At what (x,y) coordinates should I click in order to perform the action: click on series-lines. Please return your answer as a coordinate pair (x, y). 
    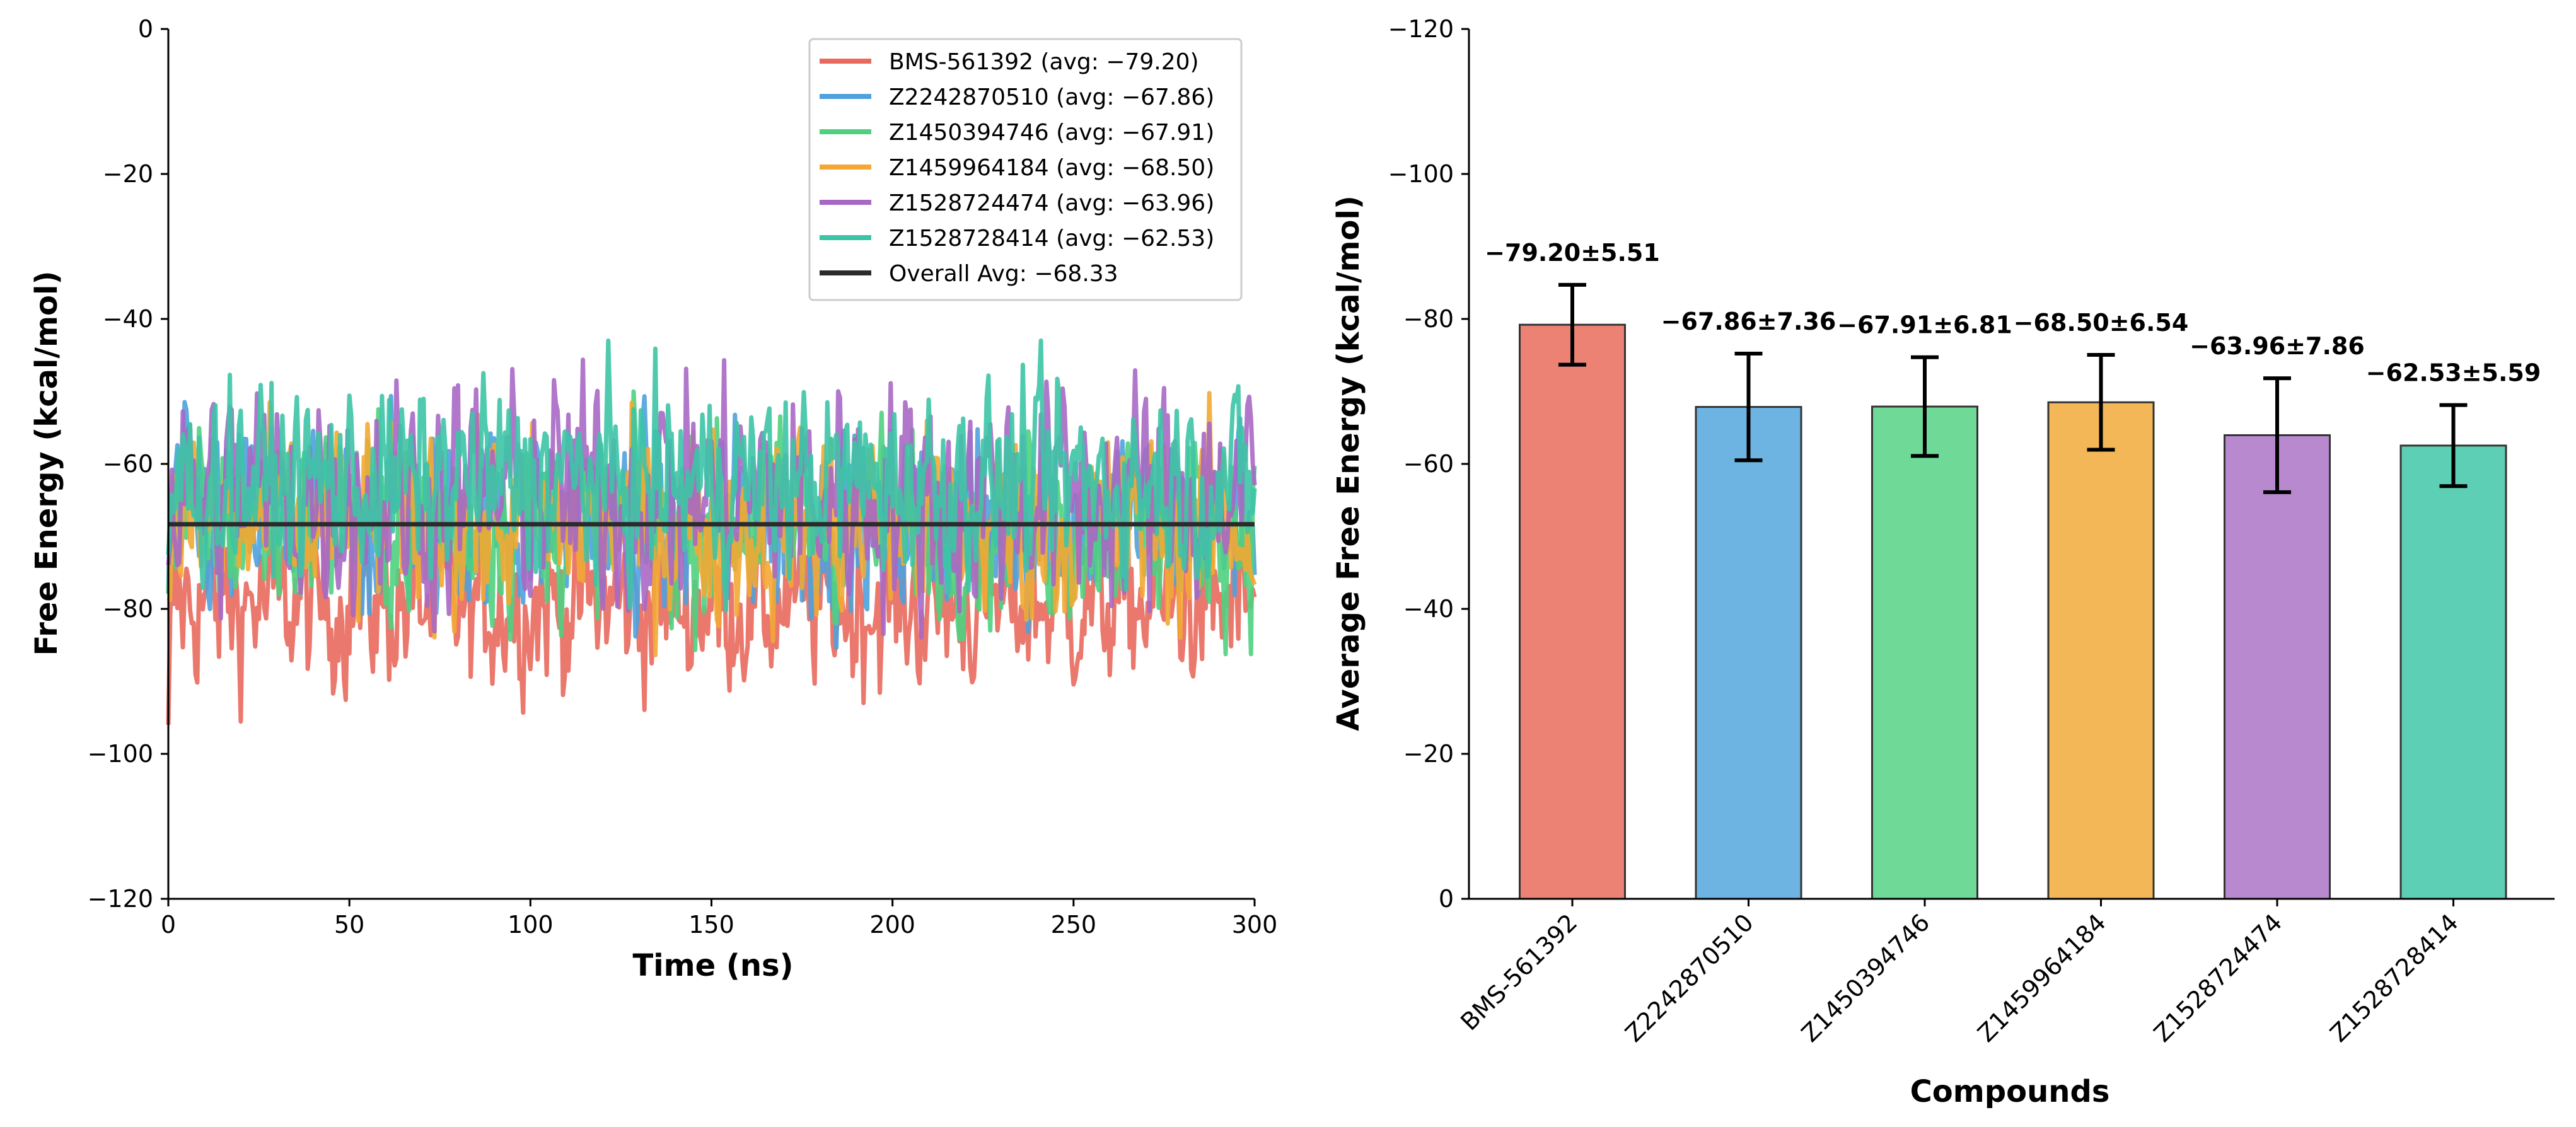
    Looking at the image, I should click on (711, 531).